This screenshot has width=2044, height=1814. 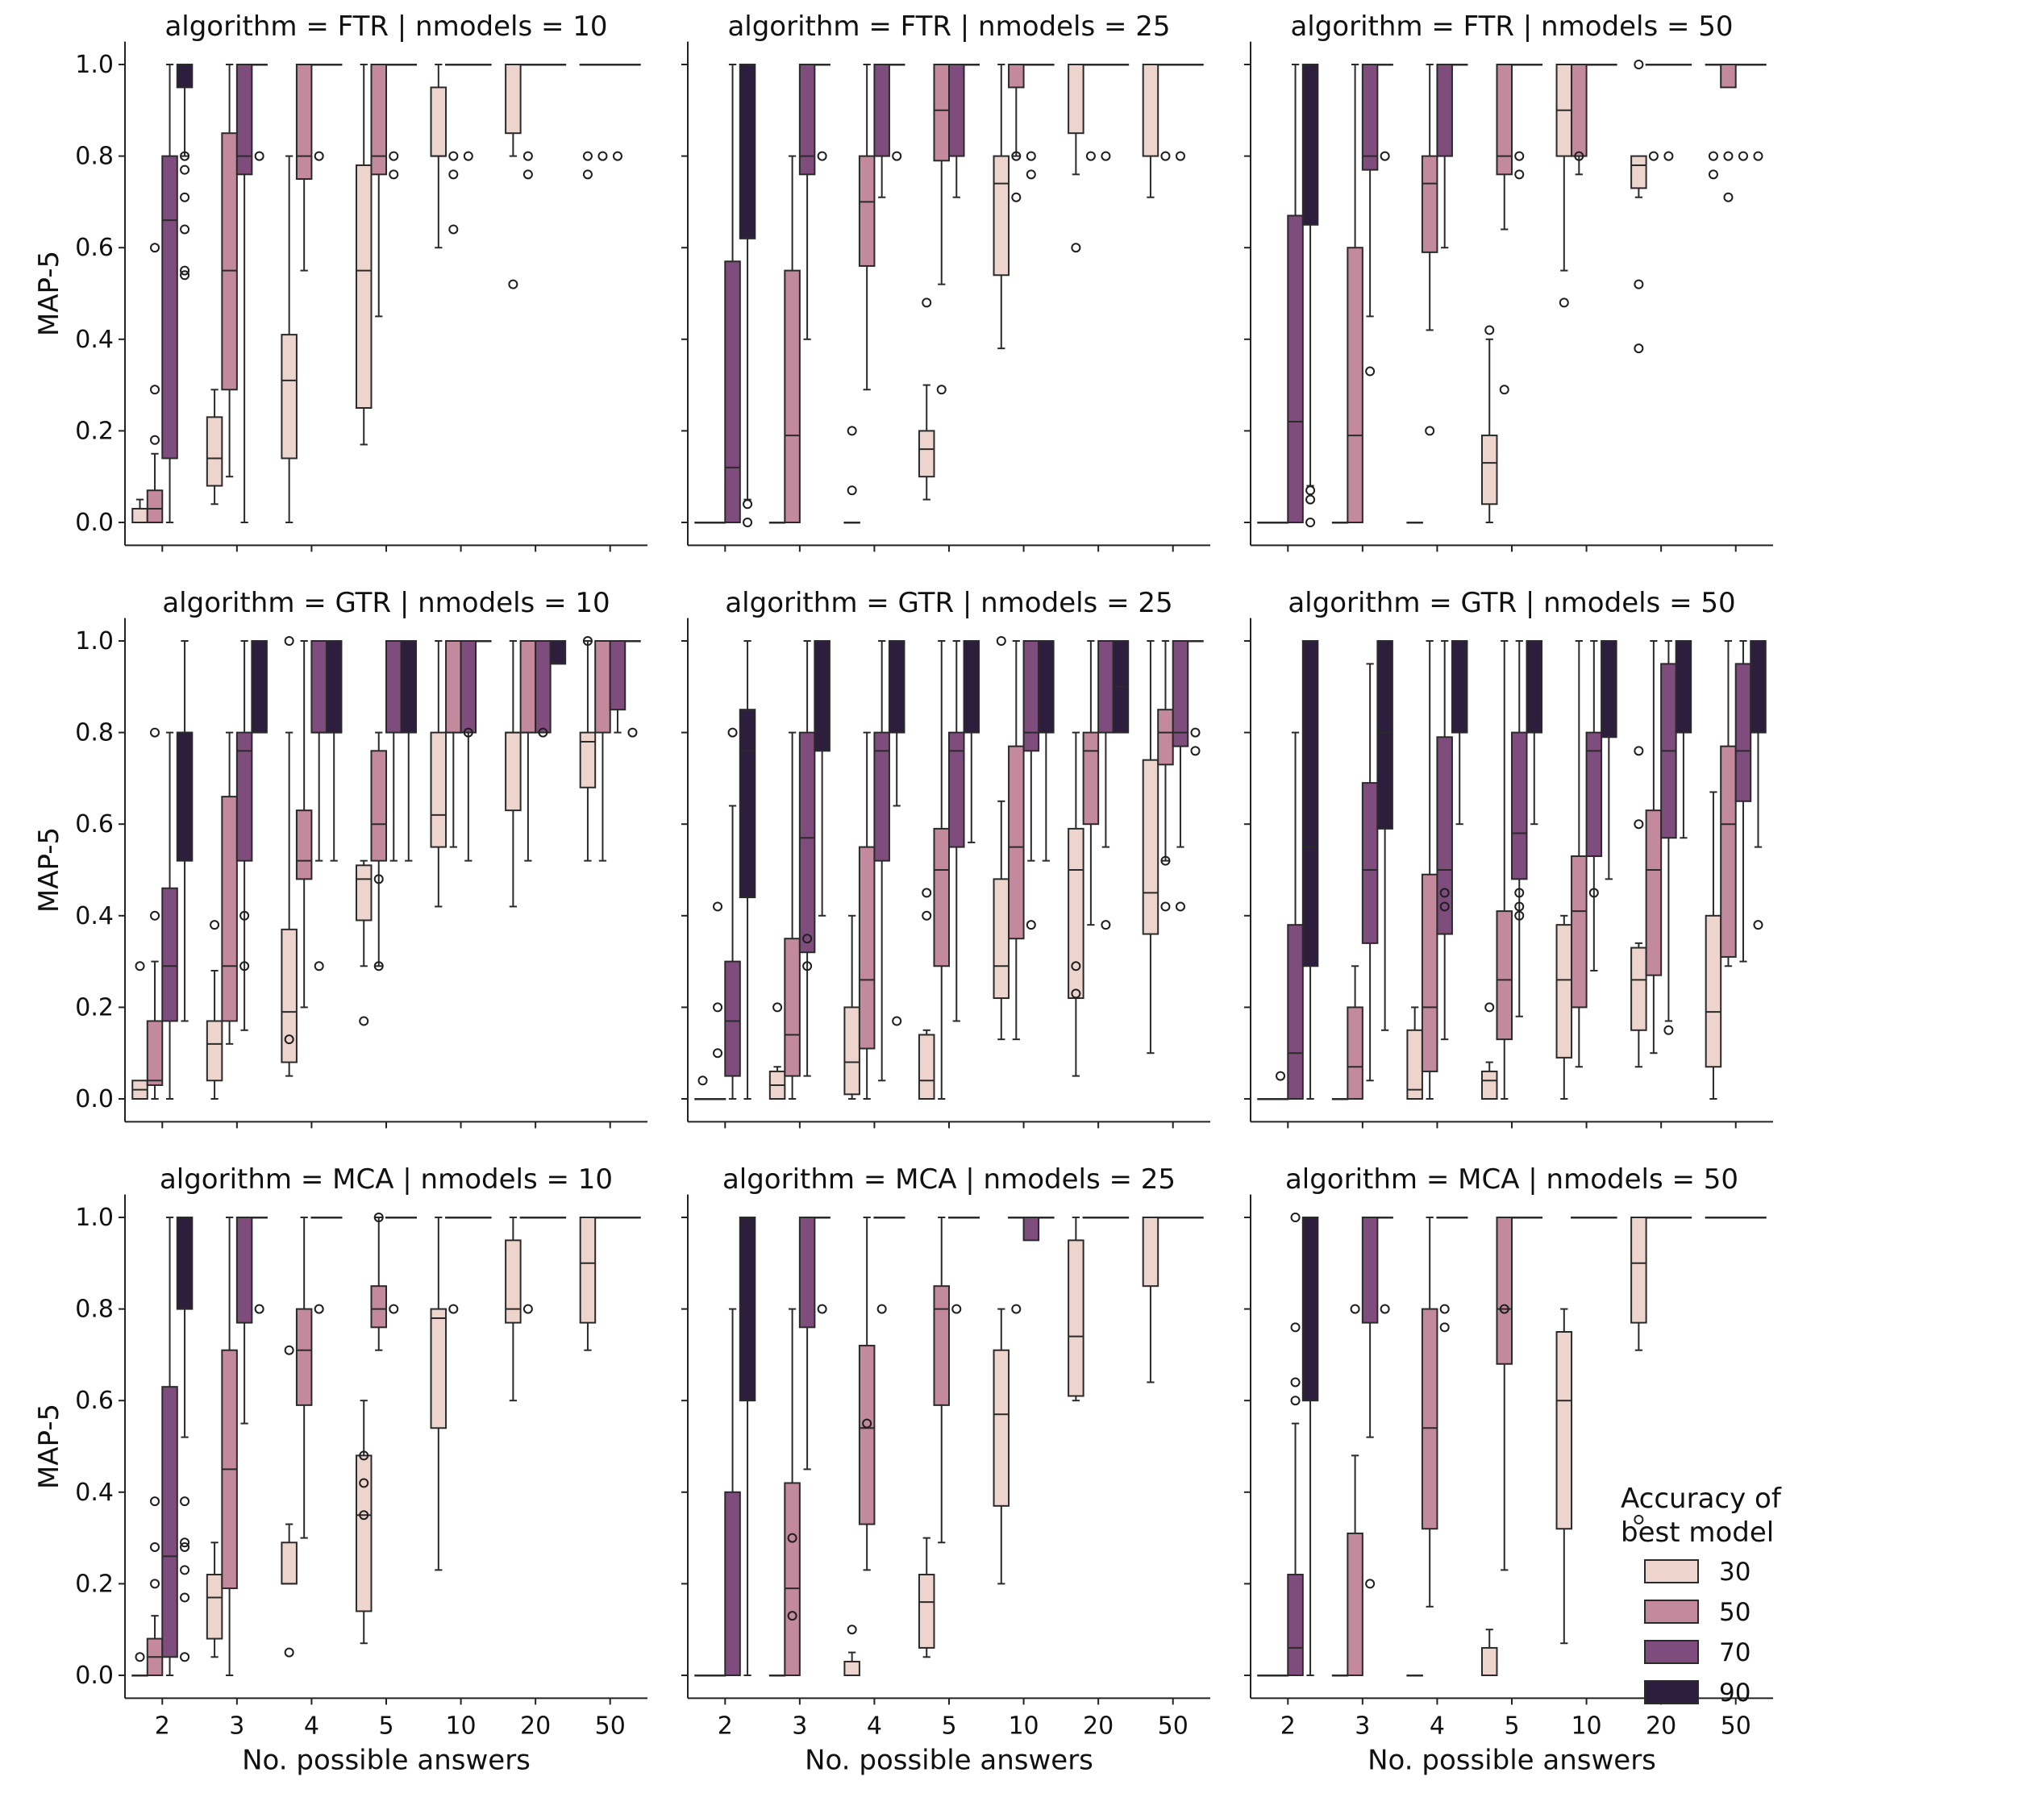 What do you see at coordinates (1586, 1726) in the screenshot?
I see `x-tick-label: 10` at bounding box center [1586, 1726].